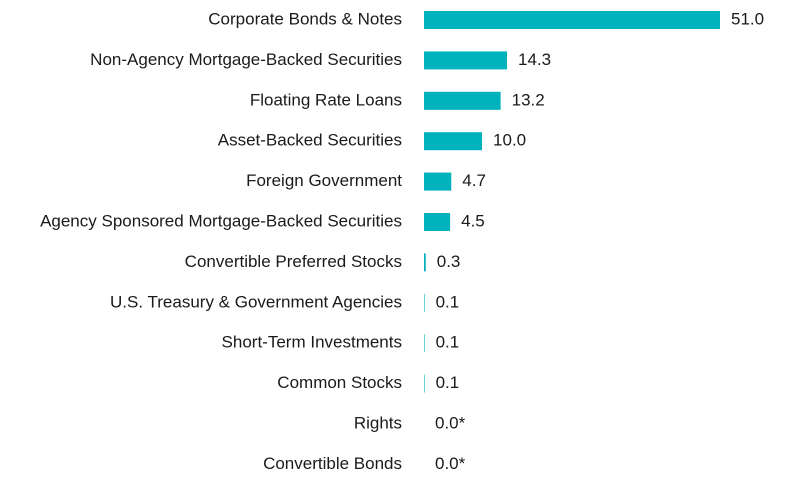 The width and height of the screenshot is (792, 488). Describe the element at coordinates (509, 140) in the screenshot. I see `value-label: 10.0` at that location.